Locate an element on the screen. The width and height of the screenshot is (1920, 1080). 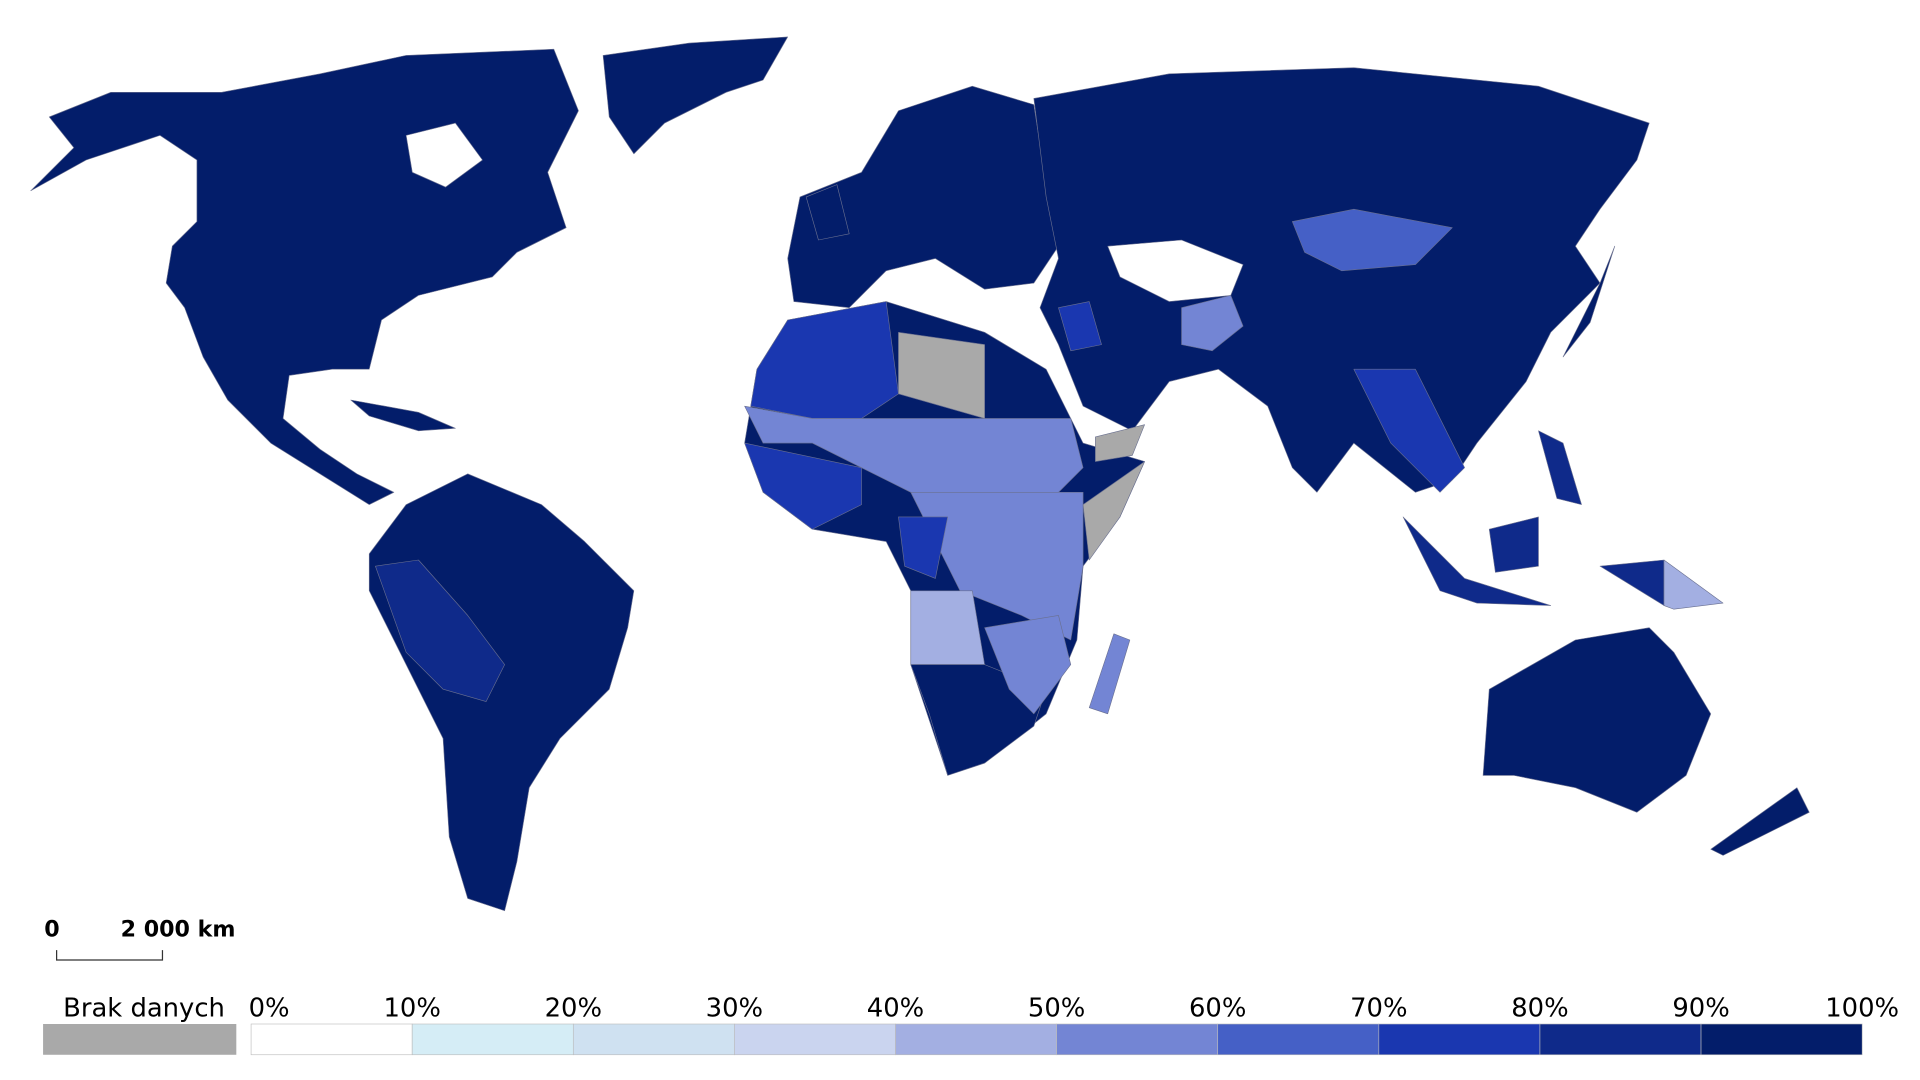
south-america is located at coordinates (501, 692).